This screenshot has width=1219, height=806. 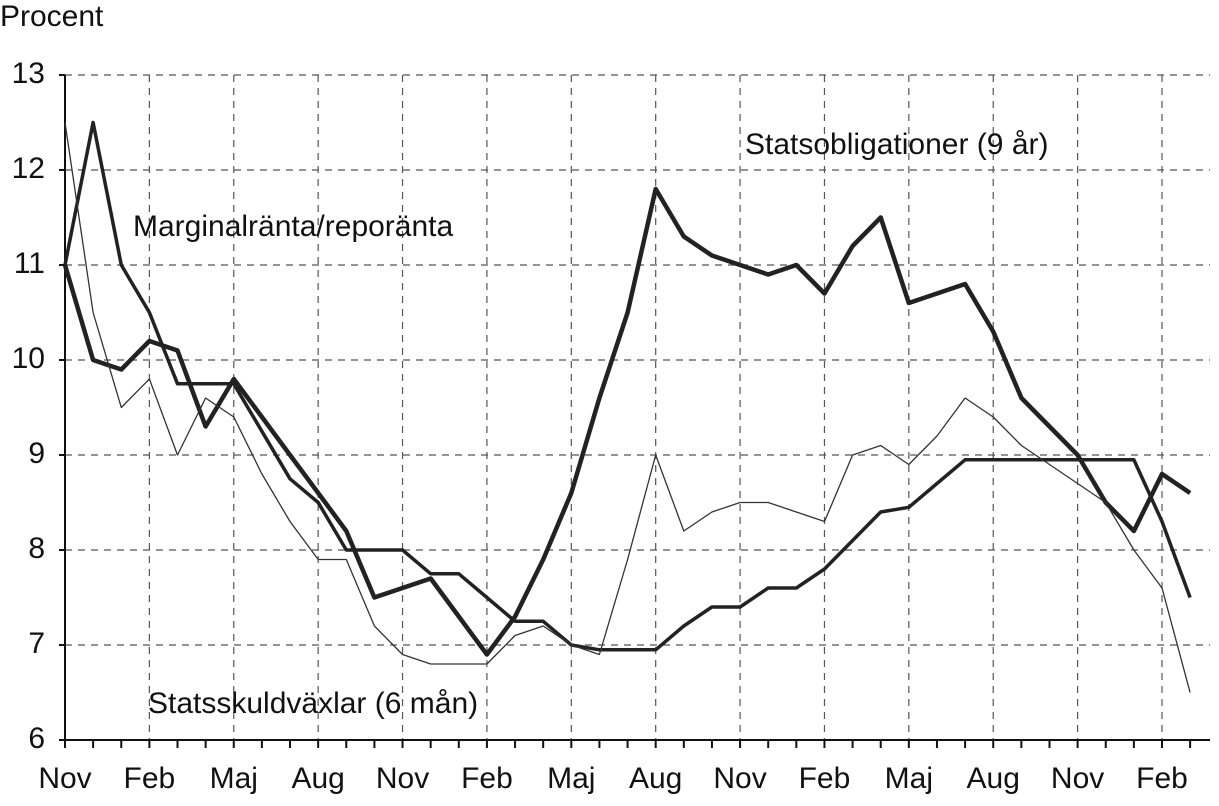 What do you see at coordinates (28, 73) in the screenshot?
I see `y-tick-label: 13` at bounding box center [28, 73].